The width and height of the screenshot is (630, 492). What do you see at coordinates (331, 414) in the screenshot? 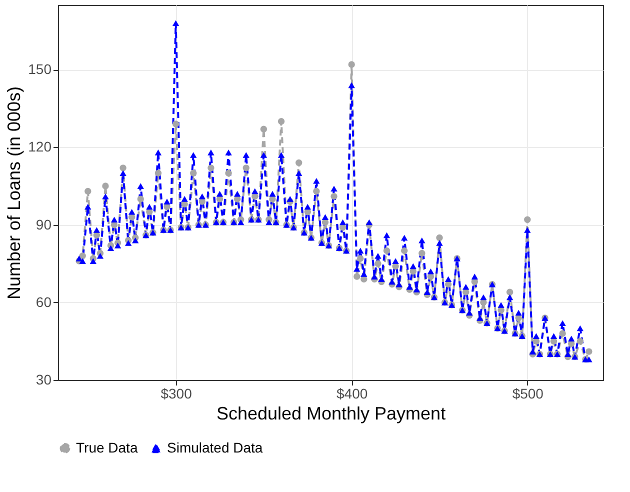
I see `x-axis-title: Scheduled Monthly Payment` at bounding box center [331, 414].